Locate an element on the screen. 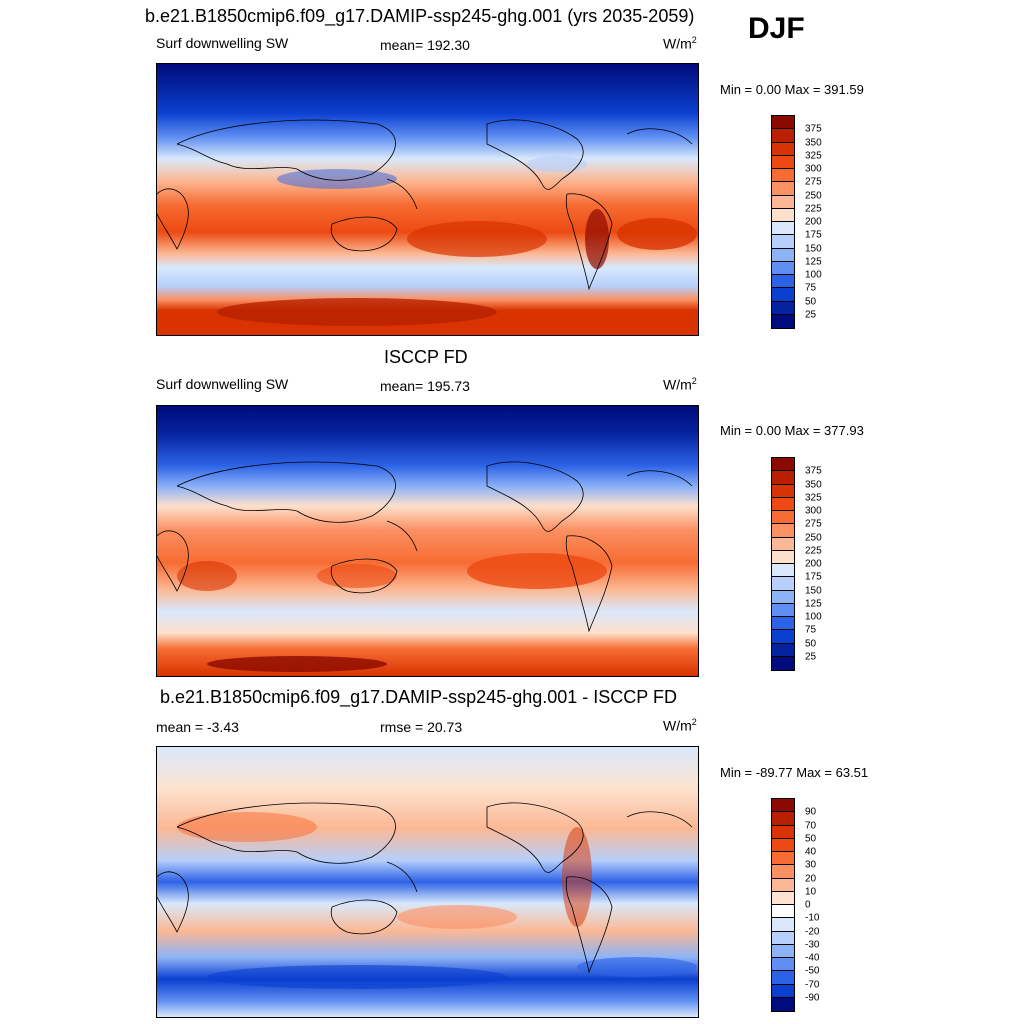  colorbar-label: 40 is located at coordinates (811, 852).